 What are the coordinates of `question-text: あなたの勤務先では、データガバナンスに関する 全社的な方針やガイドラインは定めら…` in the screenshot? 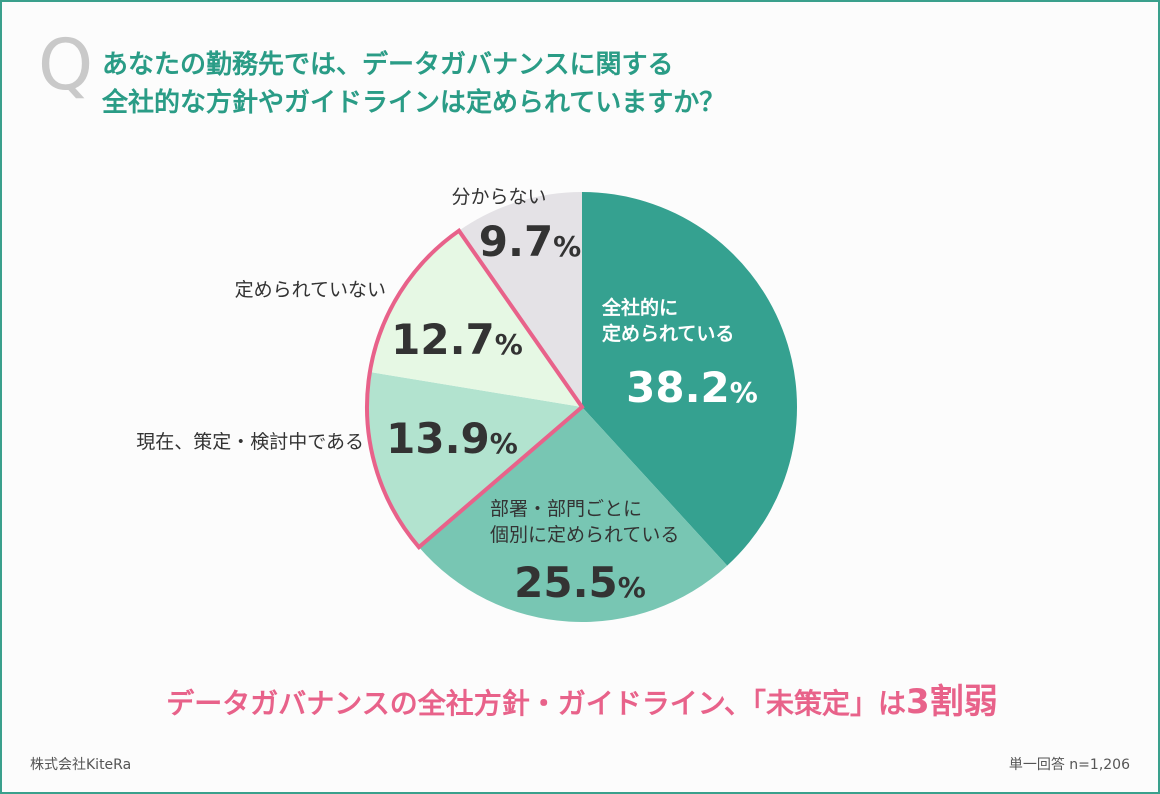 It's located at (413, 84).